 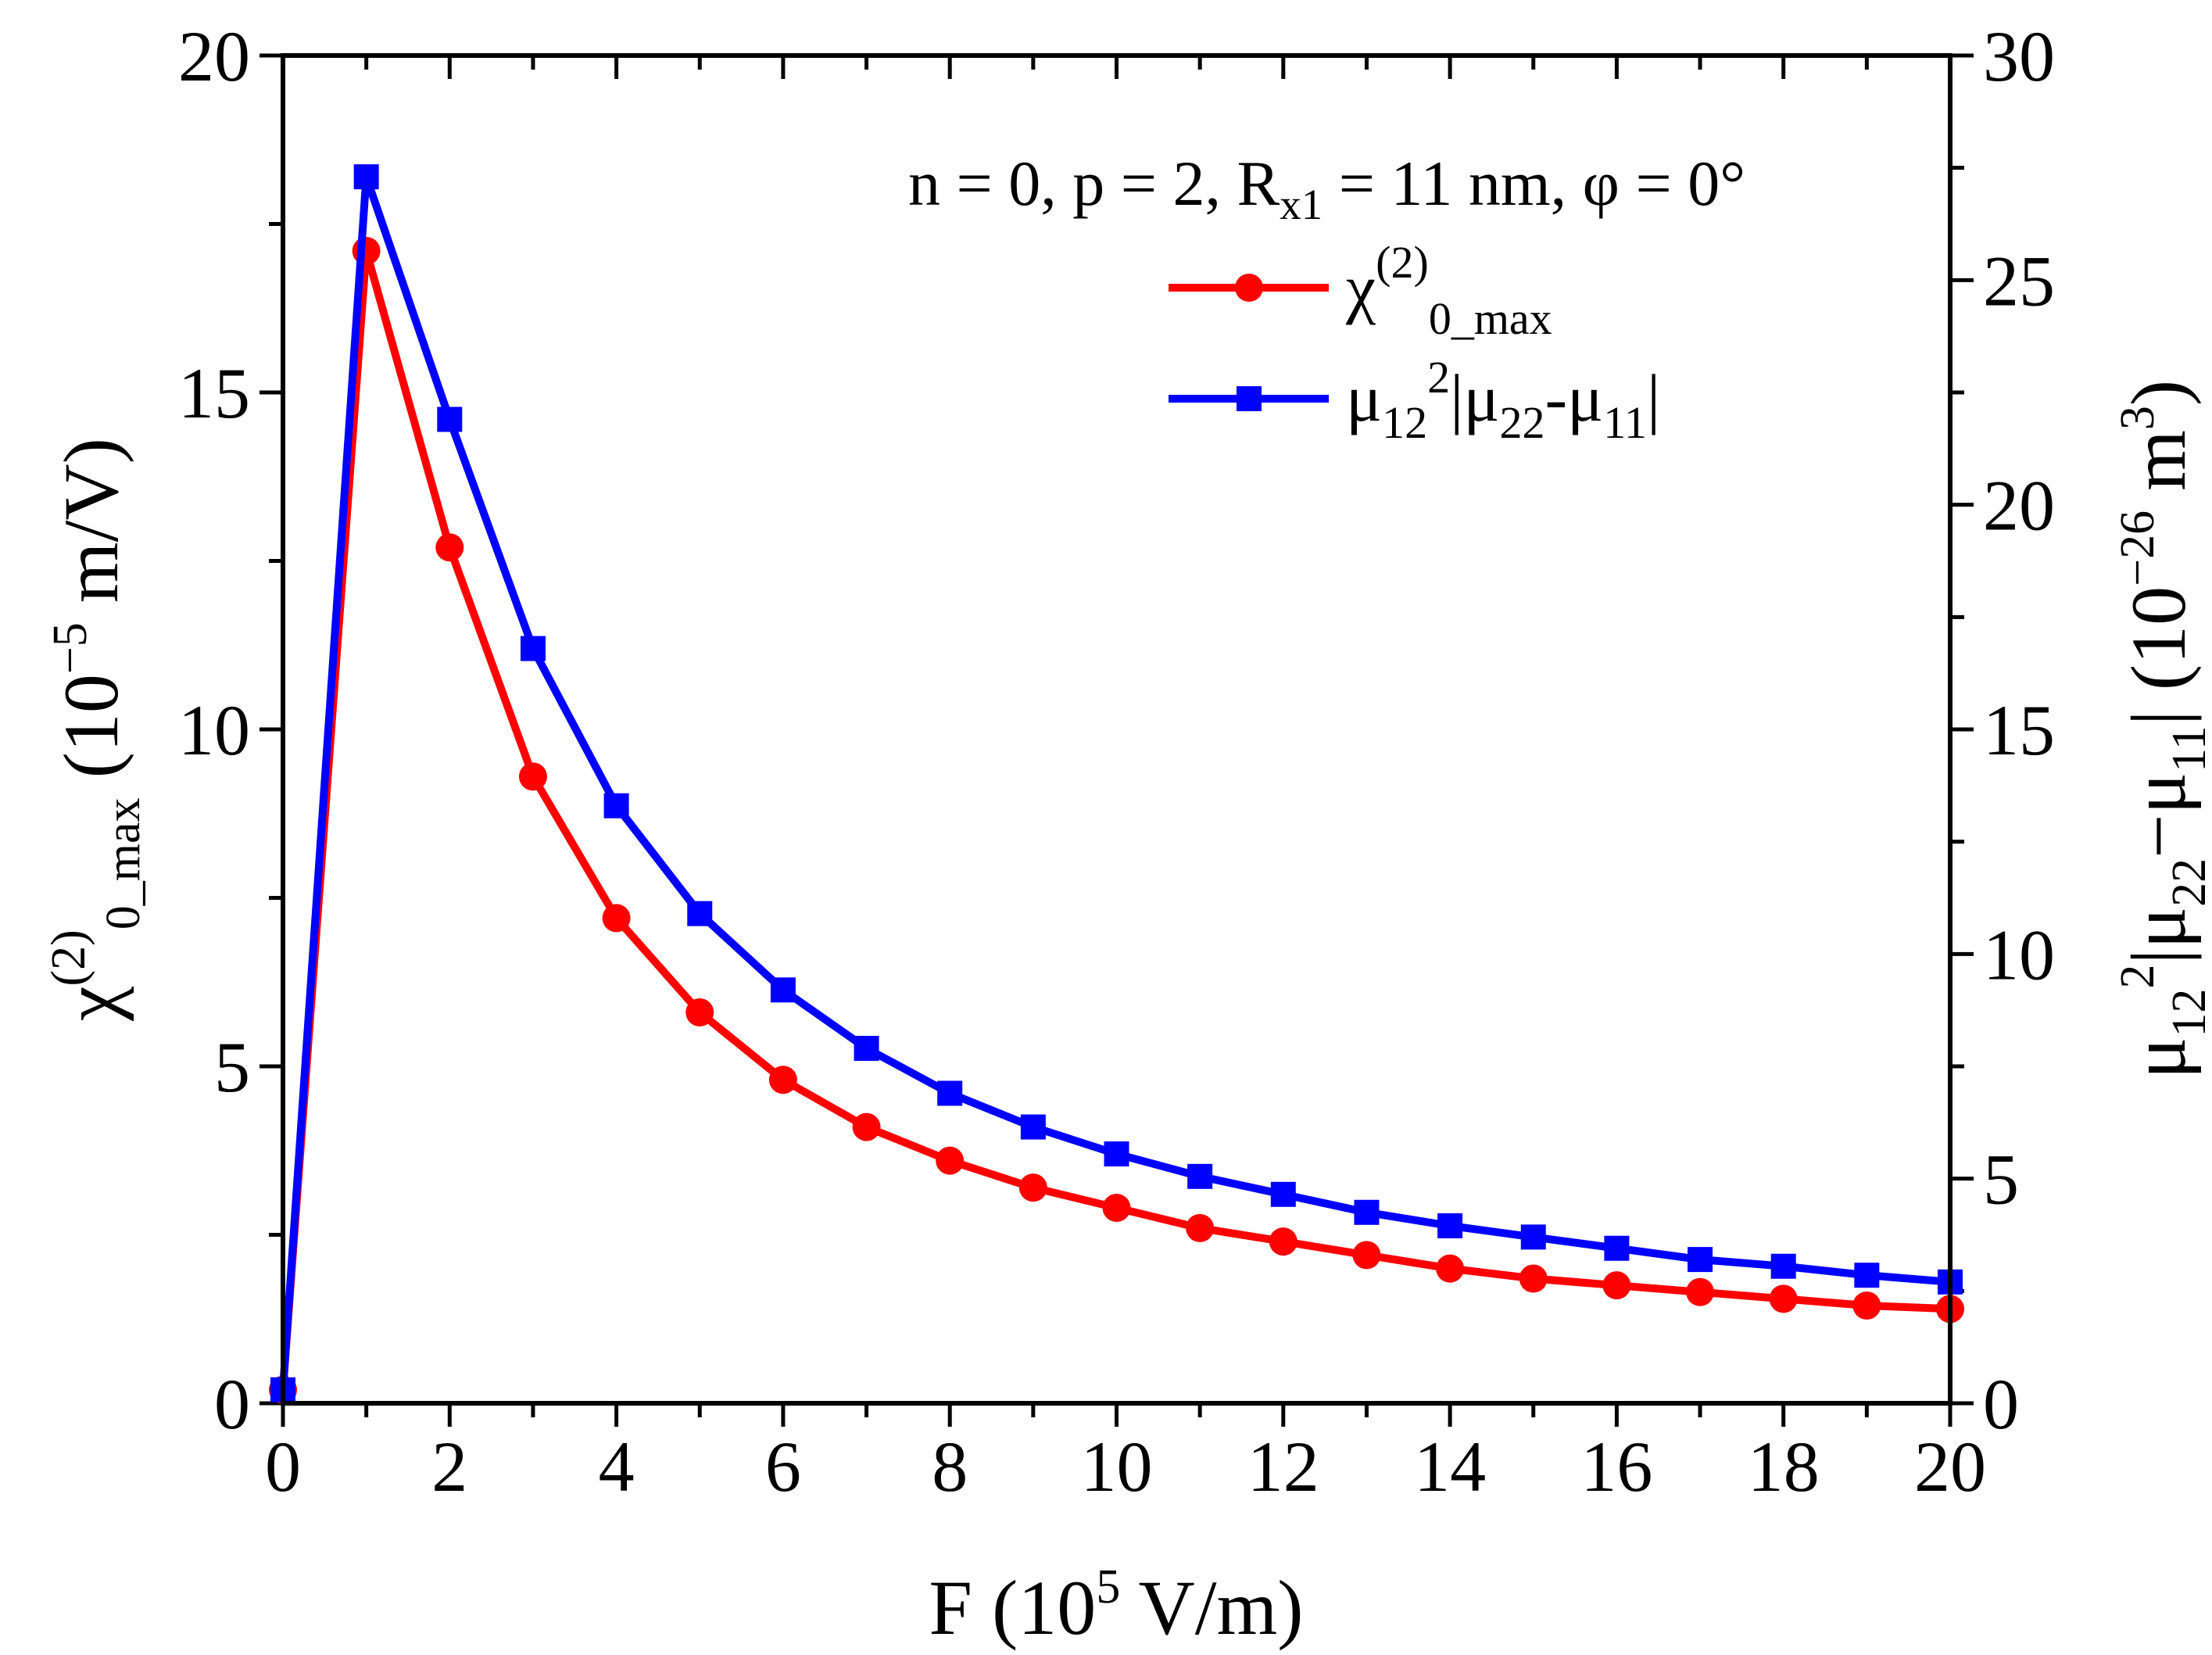 What do you see at coordinates (232, 1067) in the screenshot?
I see `y-tick-label-left: 5` at bounding box center [232, 1067].